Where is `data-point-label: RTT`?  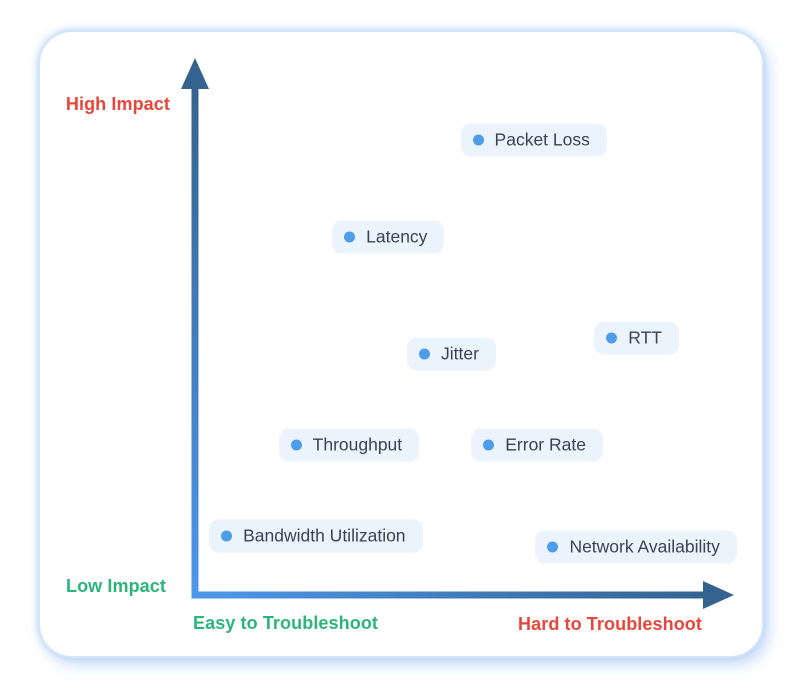
data-point-label: RTT is located at coordinates (645, 337).